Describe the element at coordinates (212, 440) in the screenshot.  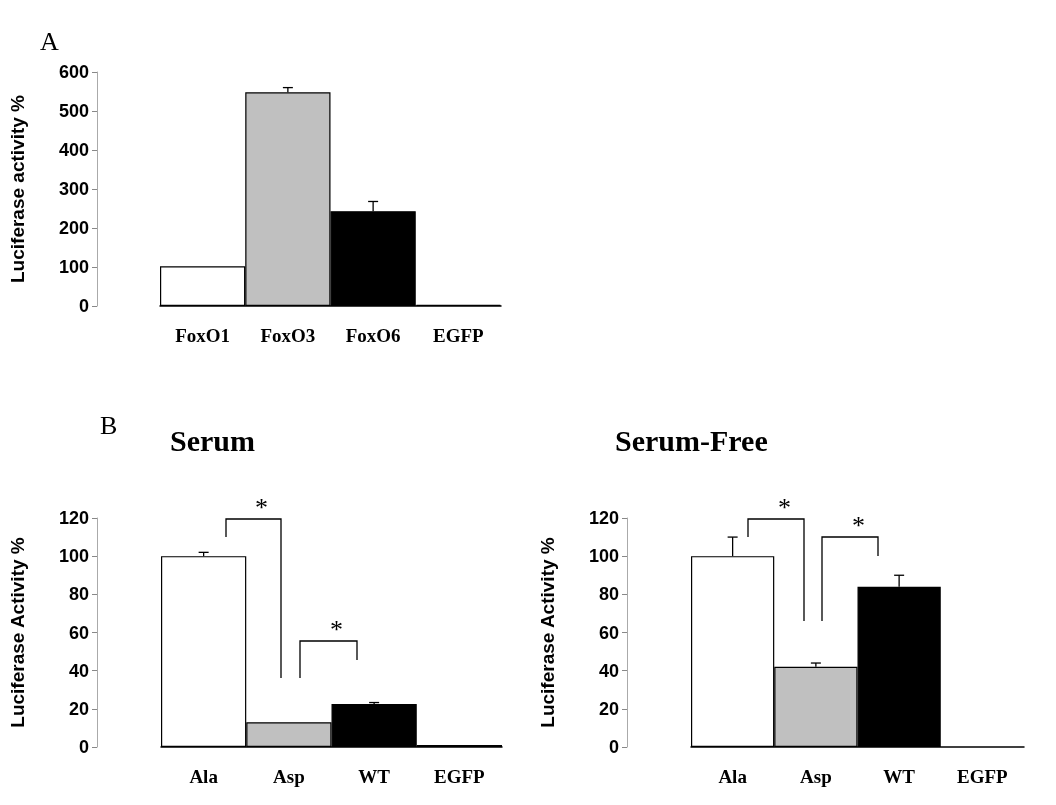
I see `chart-title: Serum` at that location.